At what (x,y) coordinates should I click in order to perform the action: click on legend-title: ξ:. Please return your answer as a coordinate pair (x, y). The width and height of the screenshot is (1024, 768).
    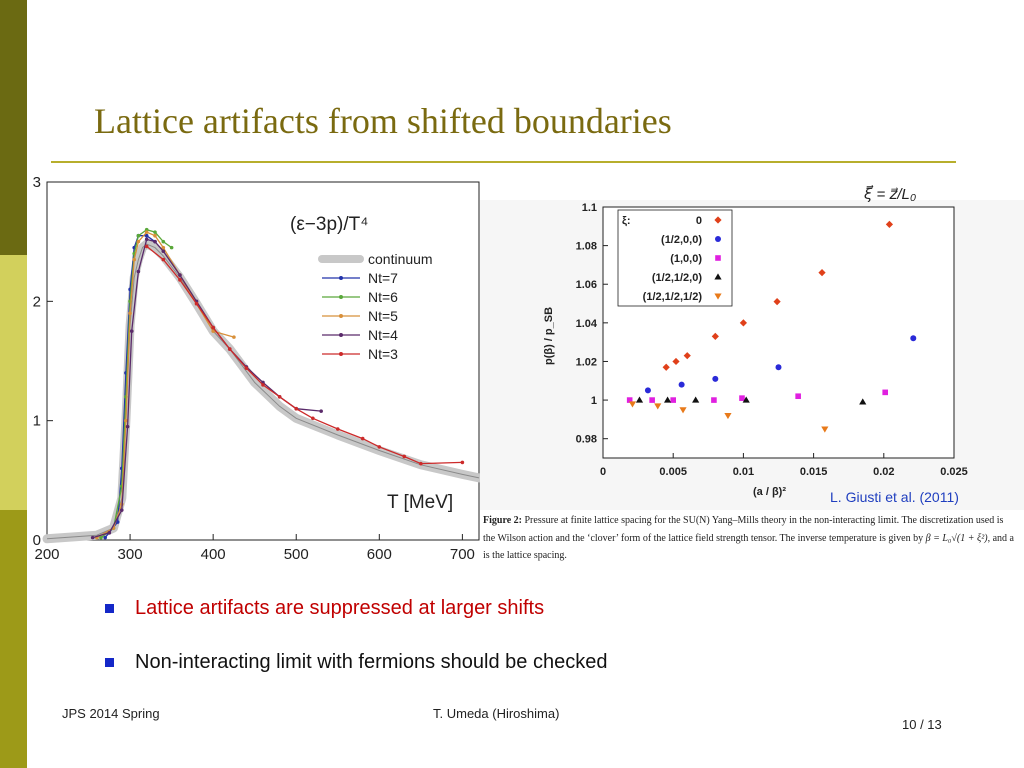
    Looking at the image, I should click on (626, 221).